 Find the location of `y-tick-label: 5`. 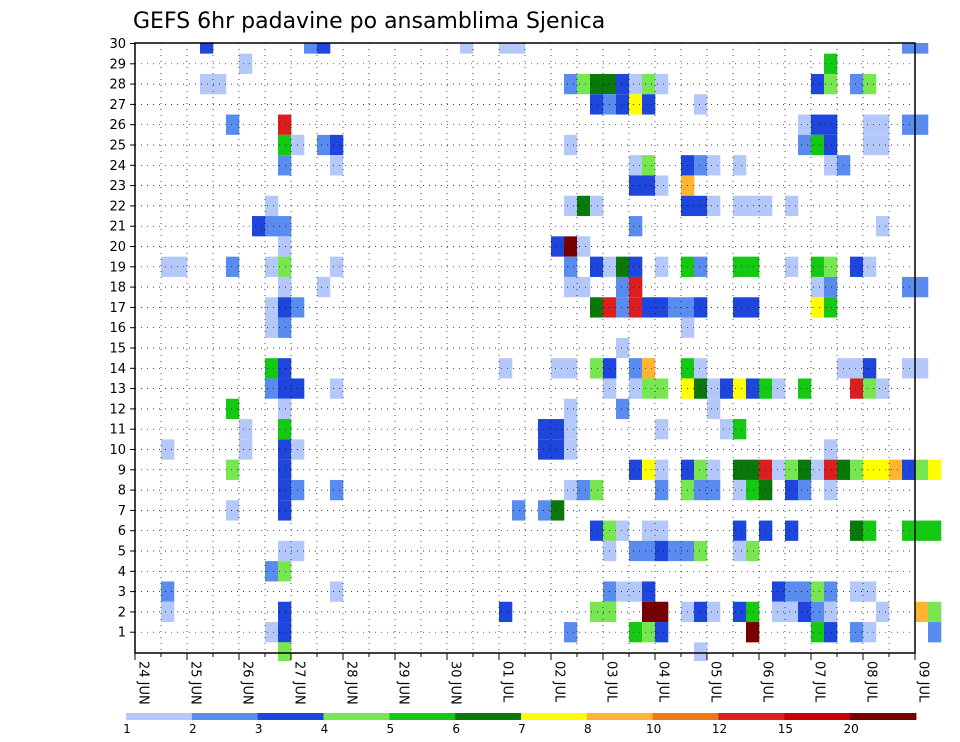

y-tick-label: 5 is located at coordinates (122, 552).